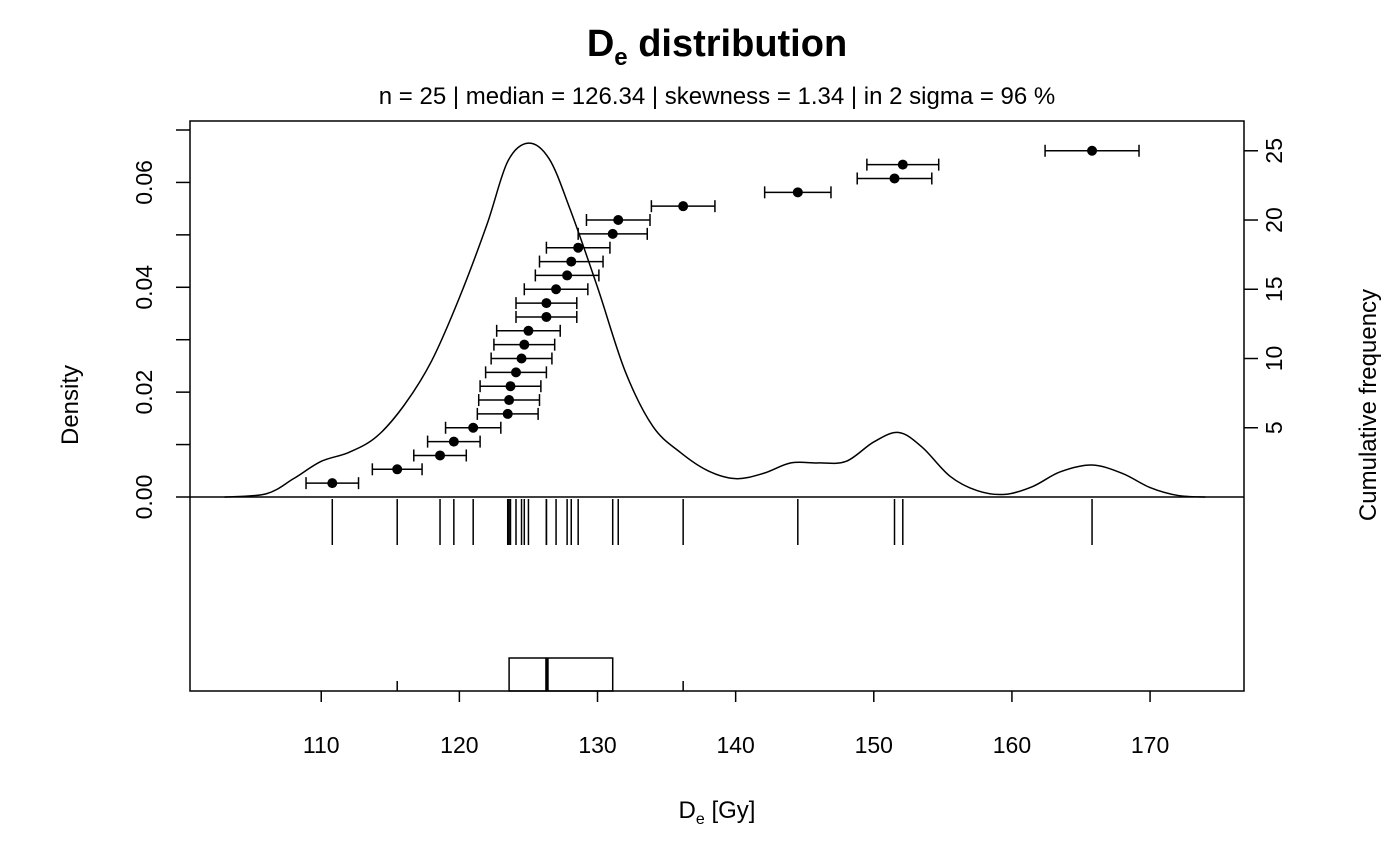 The image size is (1400, 865). I want to click on chart-title-rest: distribution, so click(738, 44).